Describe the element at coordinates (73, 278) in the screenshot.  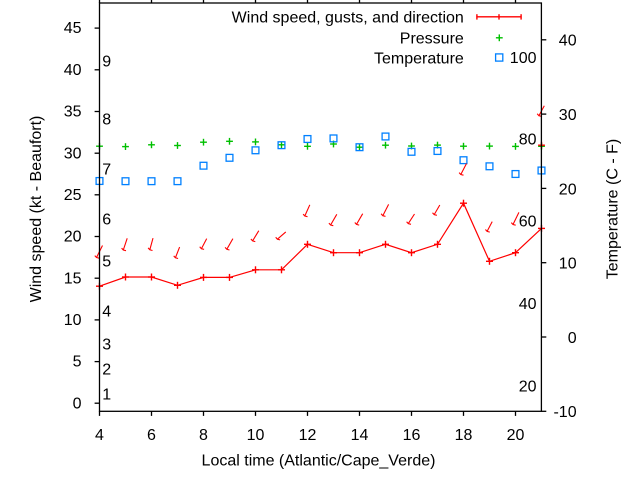
I see `svg-text: 15` at that location.